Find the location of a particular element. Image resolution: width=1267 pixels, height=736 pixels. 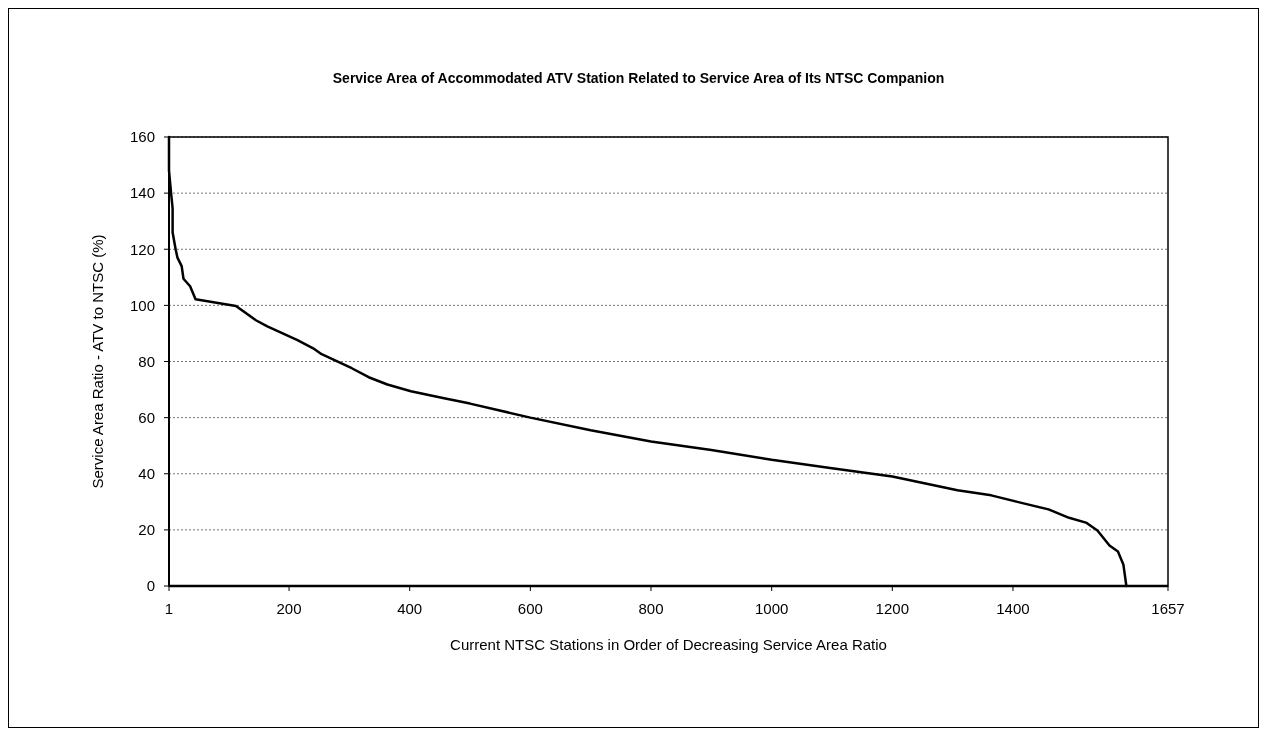

y-axis-title: Service Area Ratio - ATV to NTSC (%) is located at coordinates (97, 361).